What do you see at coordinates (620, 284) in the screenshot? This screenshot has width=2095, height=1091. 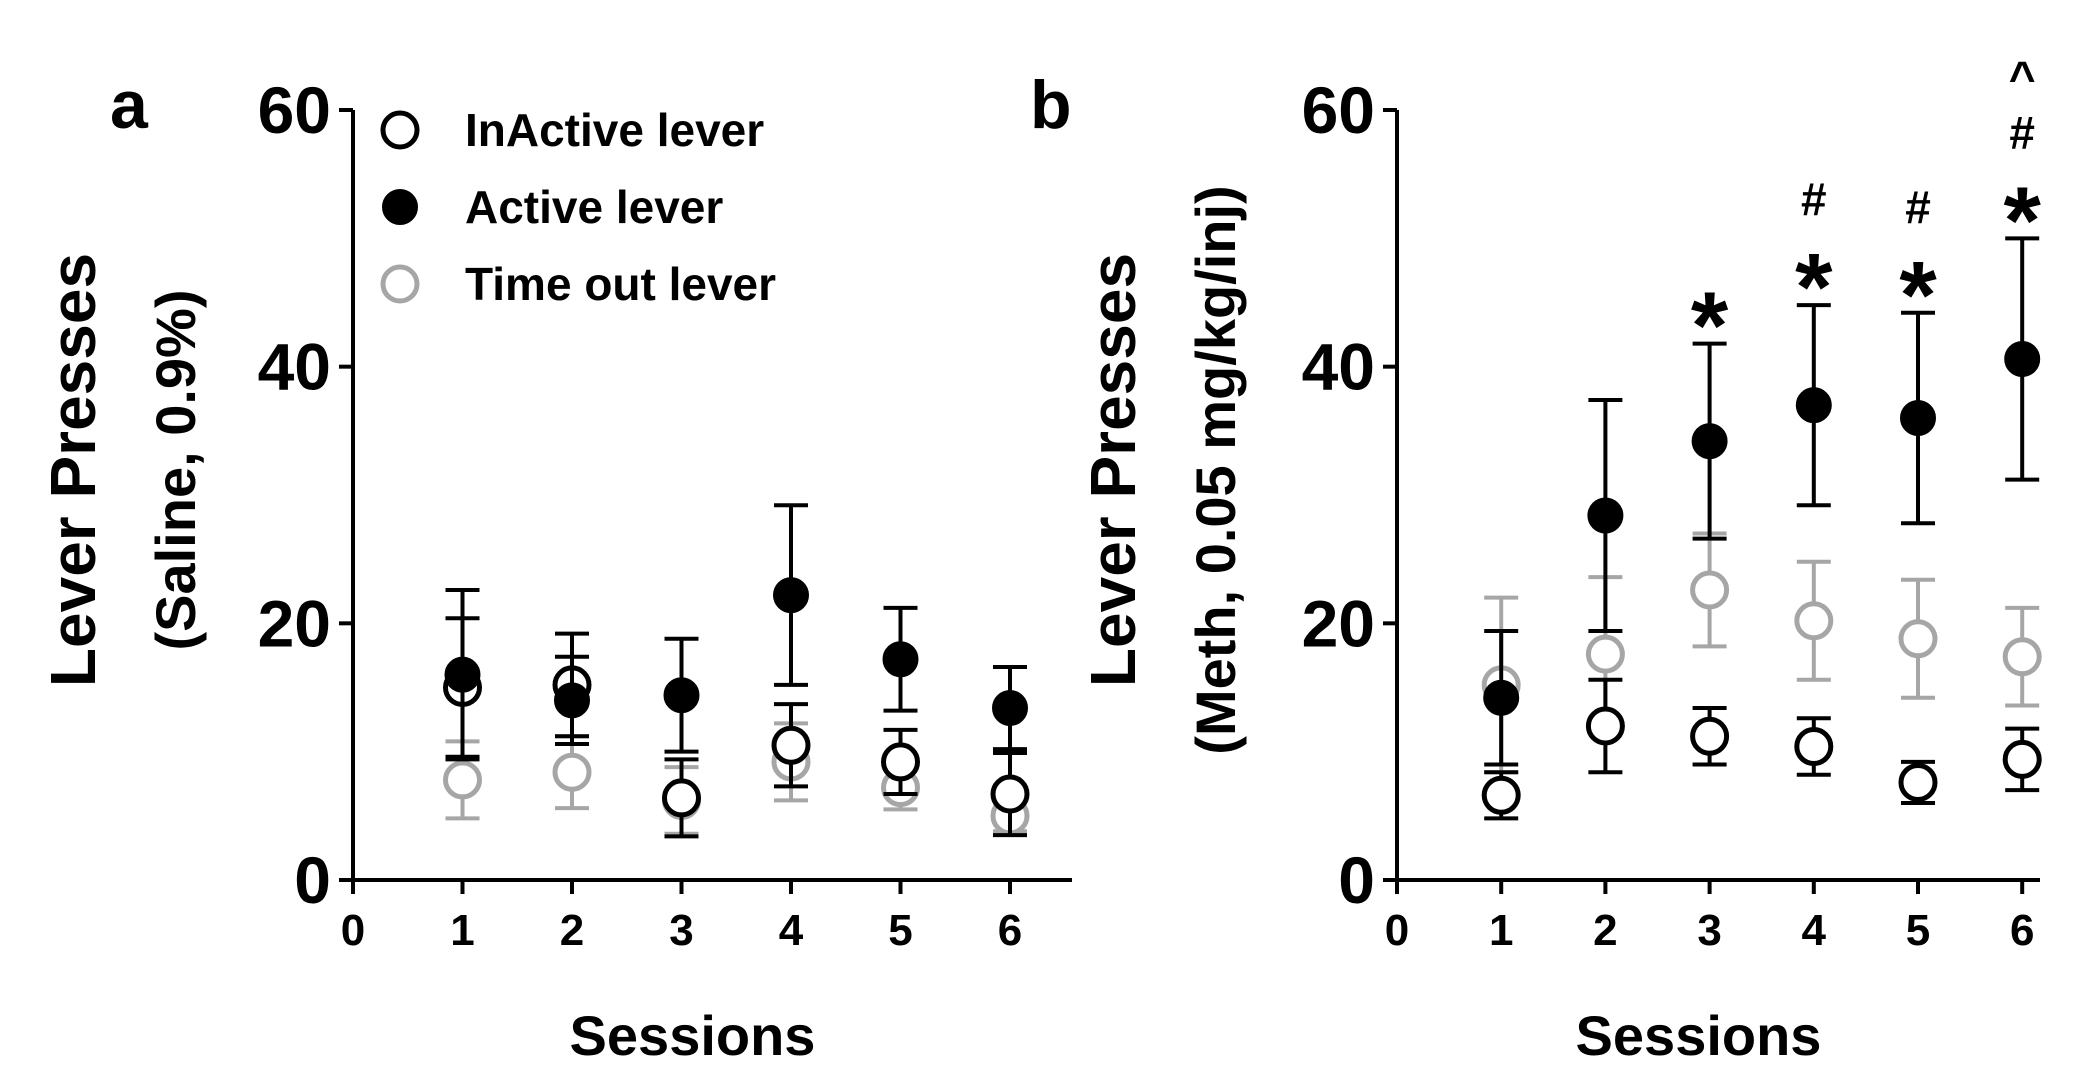 I see `legend-label-timeout: Time out lever` at bounding box center [620, 284].